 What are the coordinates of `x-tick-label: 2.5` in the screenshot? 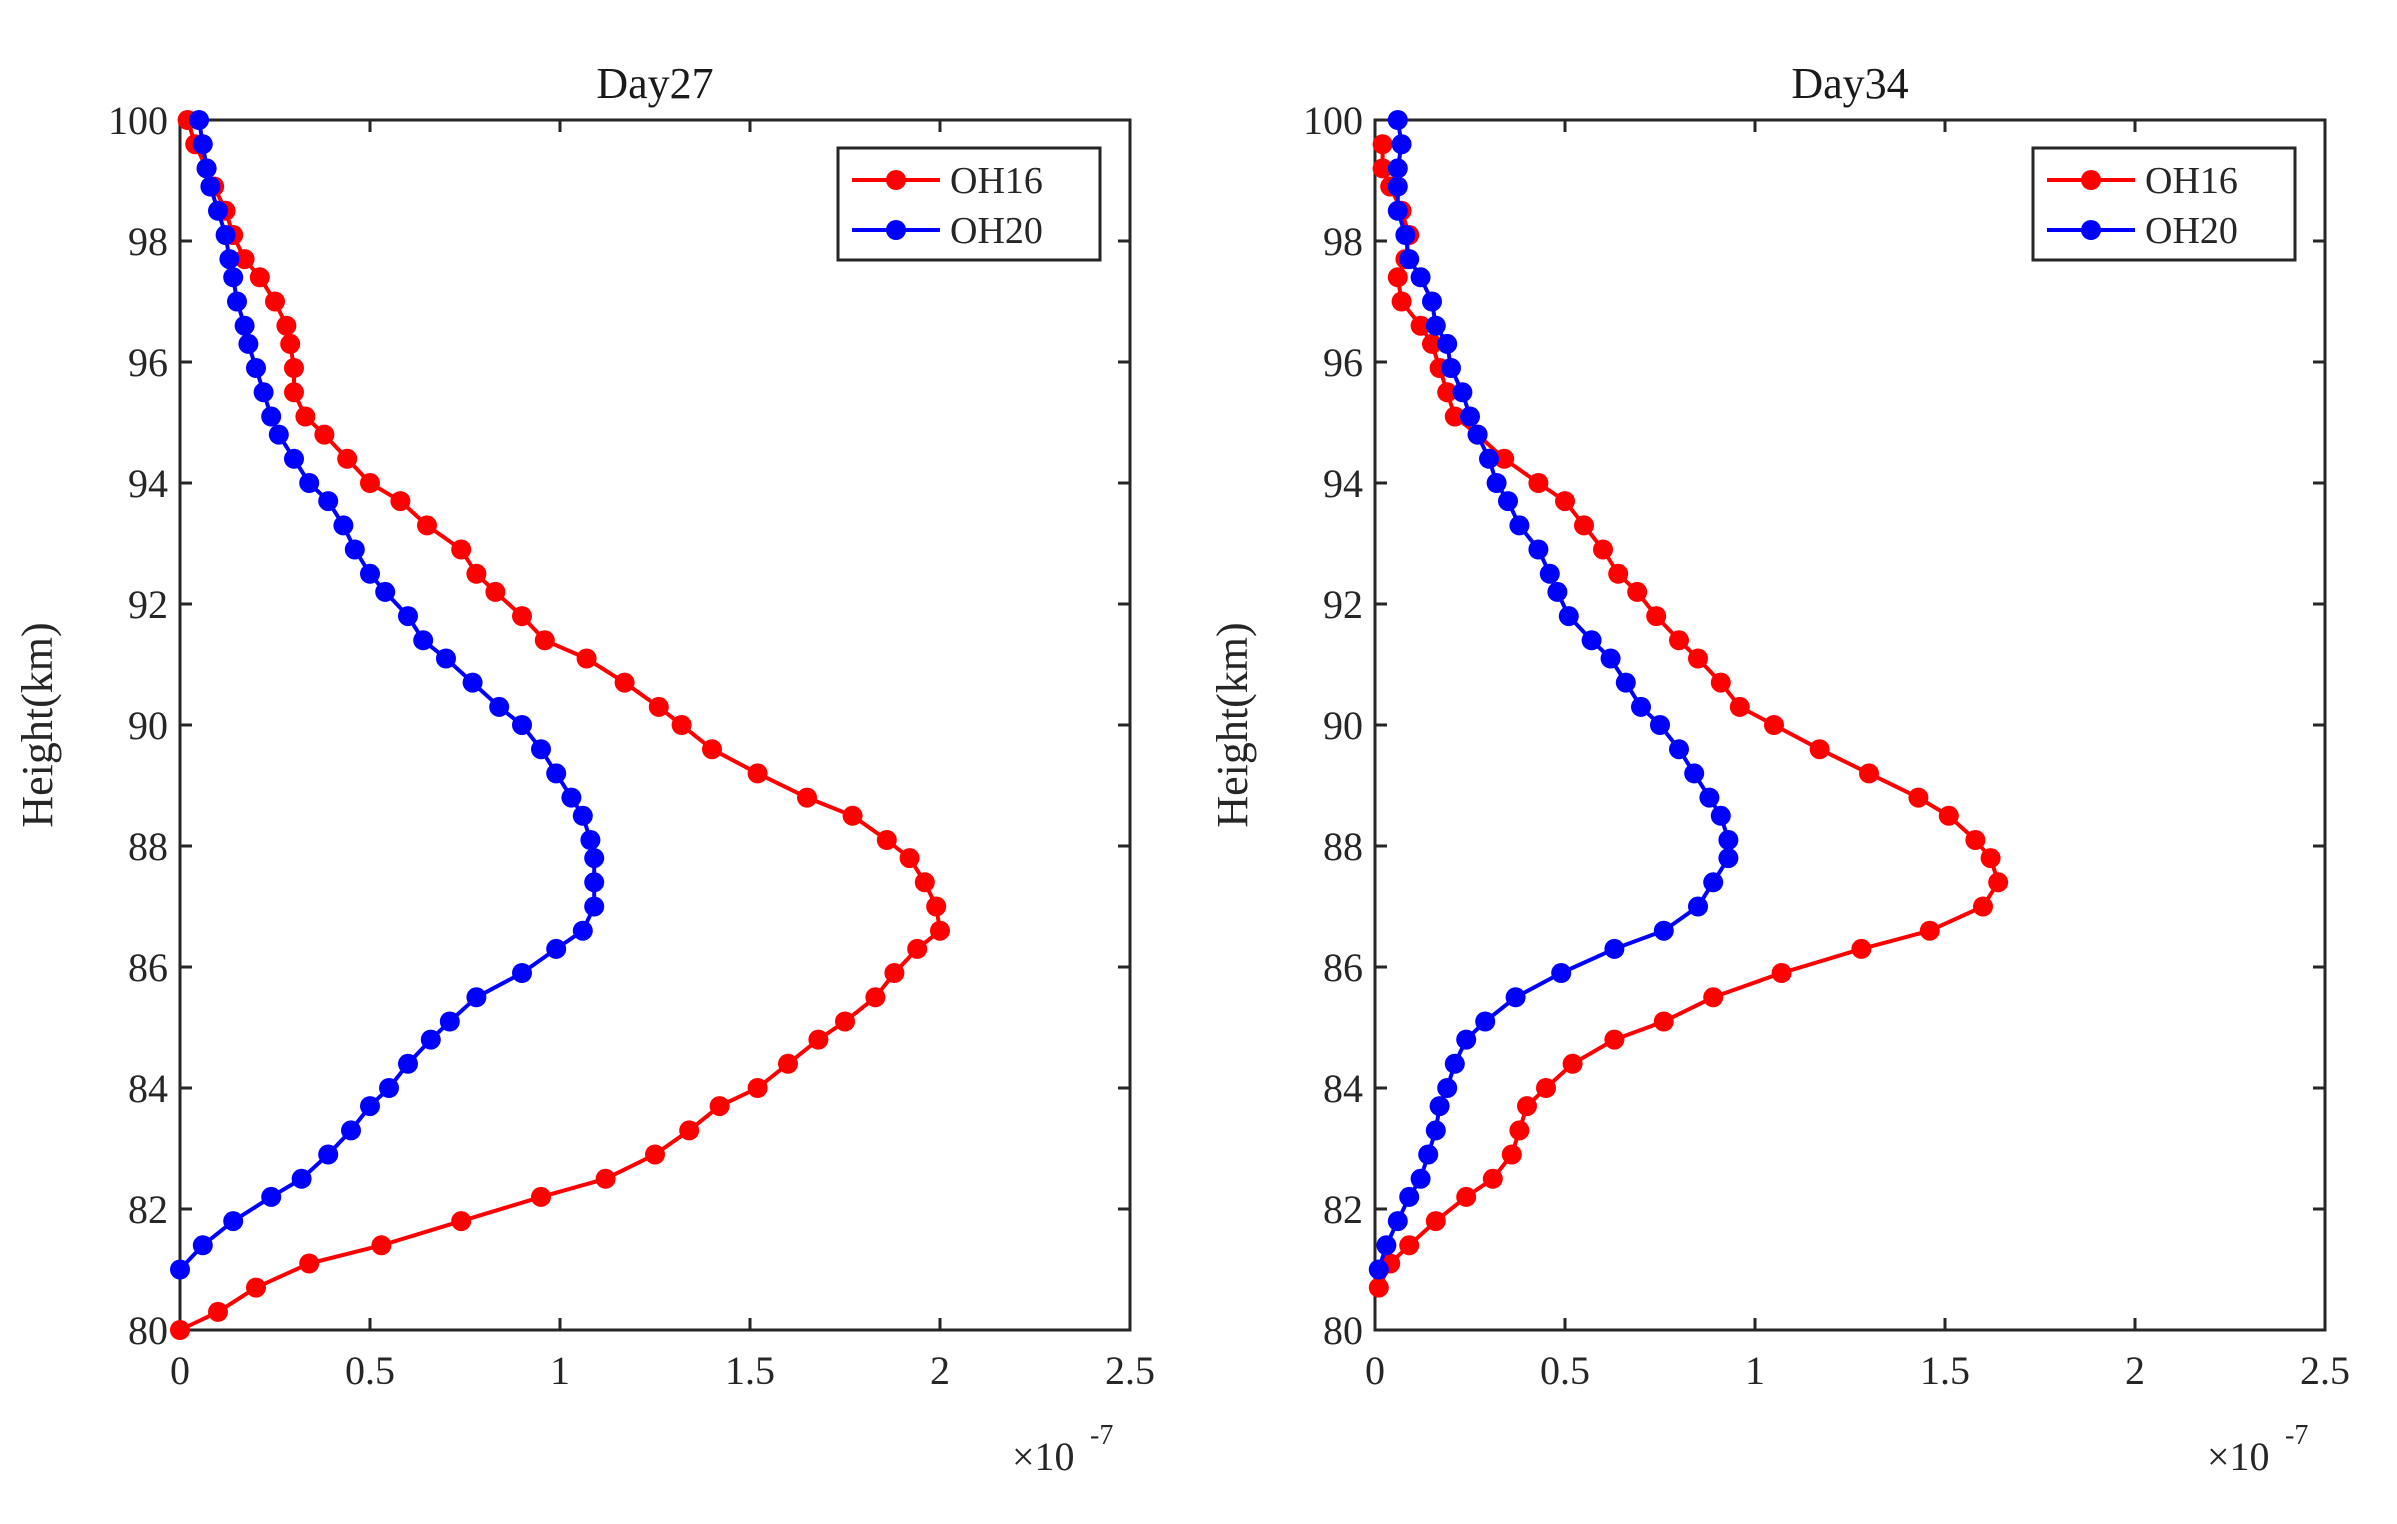 It's located at (1130, 1370).